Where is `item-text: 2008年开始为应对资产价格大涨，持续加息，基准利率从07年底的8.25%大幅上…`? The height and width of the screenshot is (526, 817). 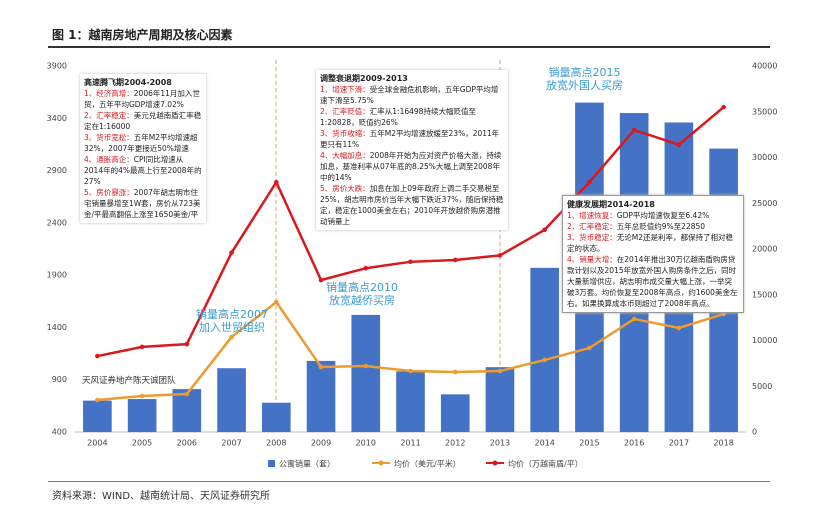
item-text: 2008年开始为应对资产价格大涨，持续加息，基准利率从07年底的8.25%大幅上… is located at coordinates (411, 166).